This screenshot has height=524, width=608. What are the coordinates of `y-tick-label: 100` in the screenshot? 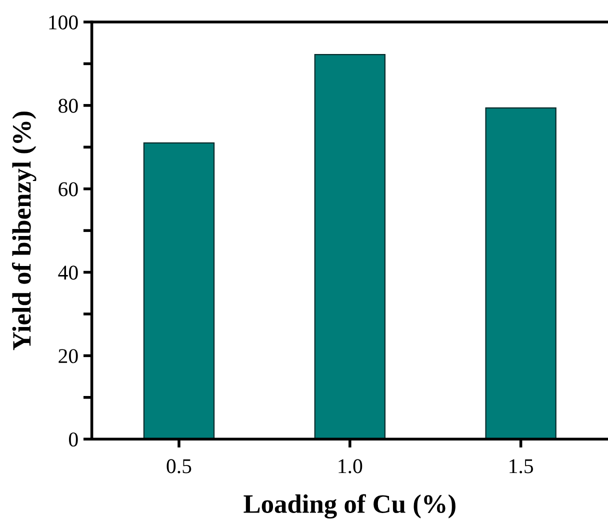 It's located at (63, 22).